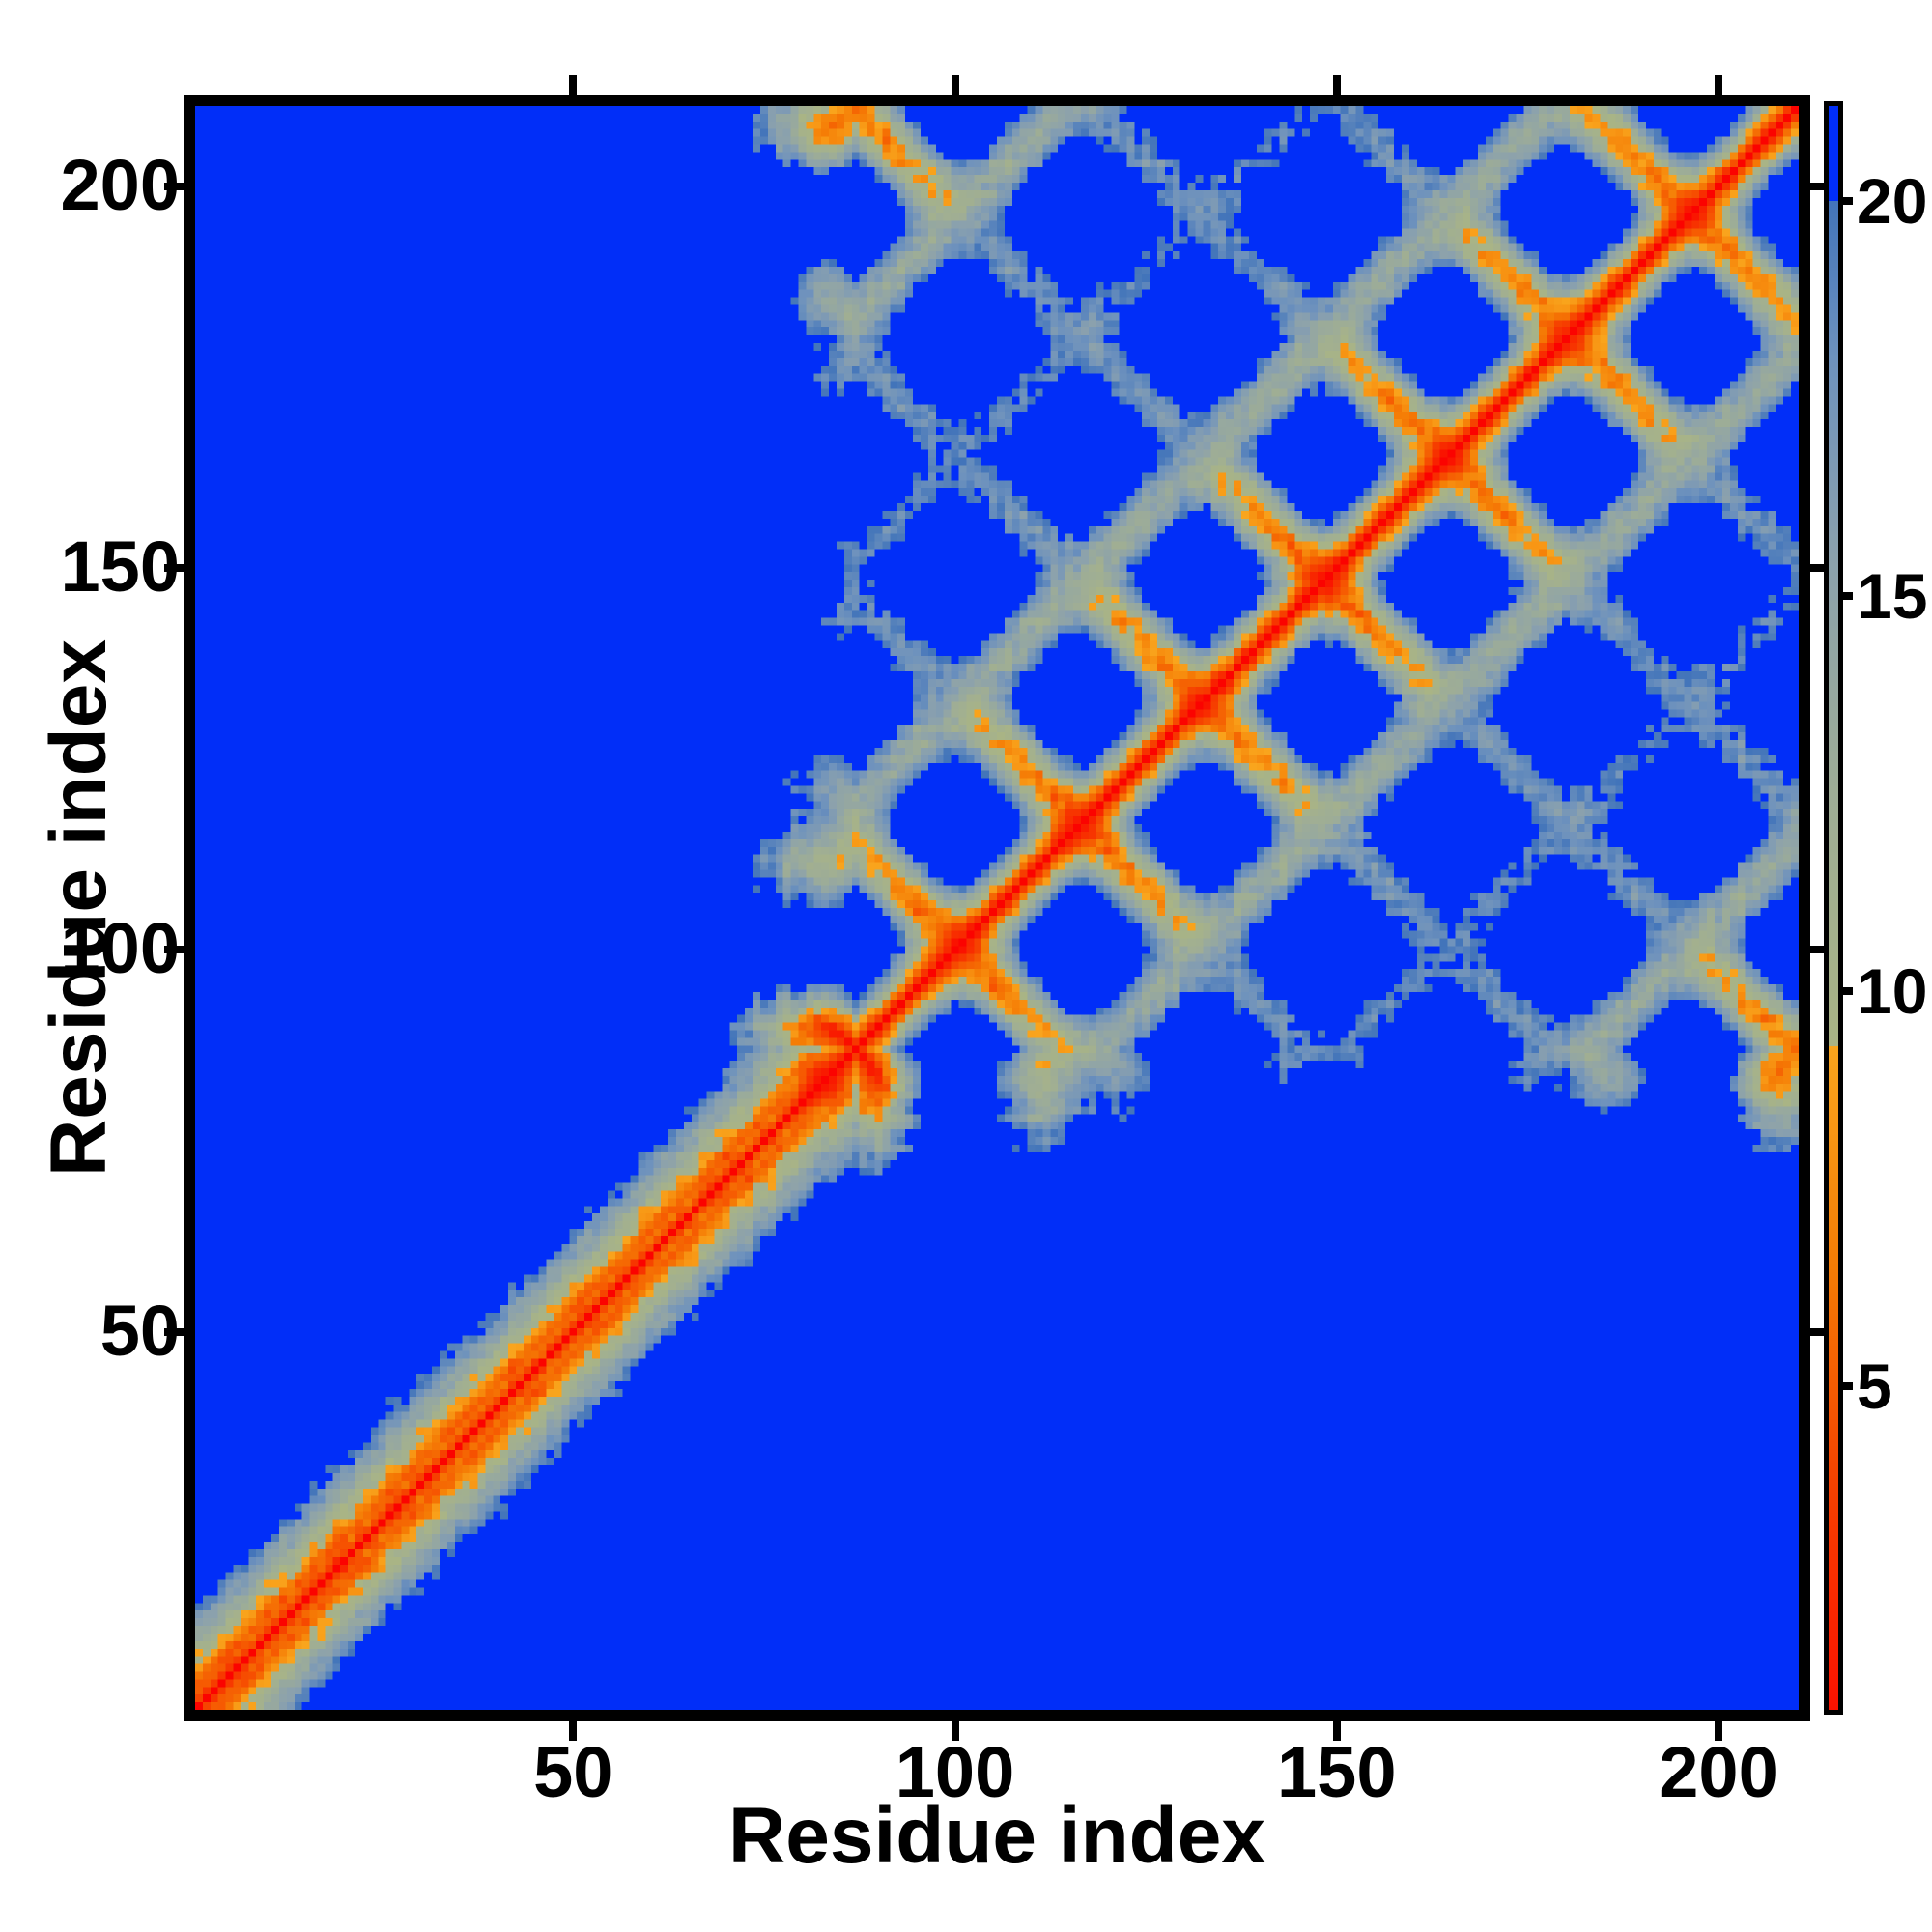  I want to click on x-tick-label-50: 50, so click(573, 1772).